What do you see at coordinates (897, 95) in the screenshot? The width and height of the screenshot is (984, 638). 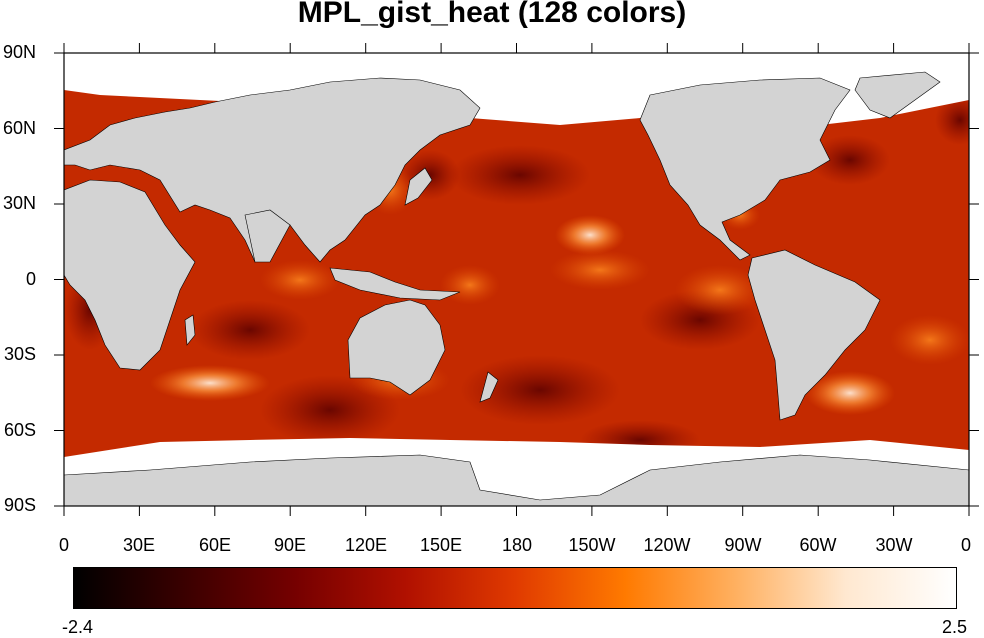 I see `greenland` at bounding box center [897, 95].